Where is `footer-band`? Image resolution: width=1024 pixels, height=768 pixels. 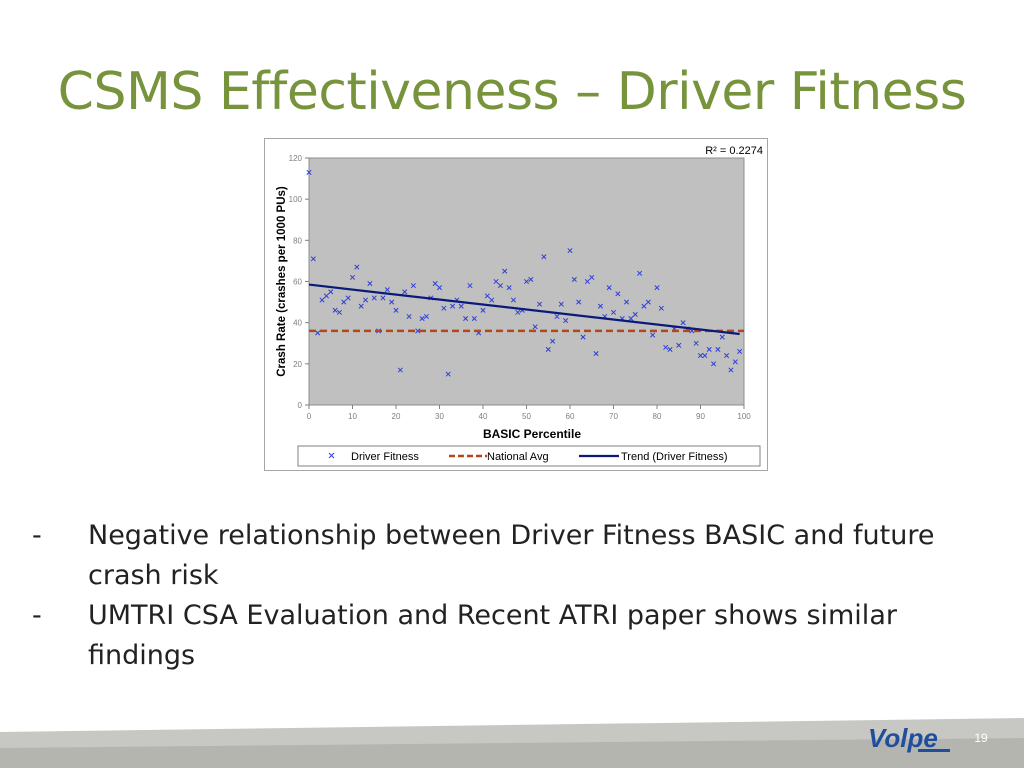
footer-band is located at coordinates (512, 743).